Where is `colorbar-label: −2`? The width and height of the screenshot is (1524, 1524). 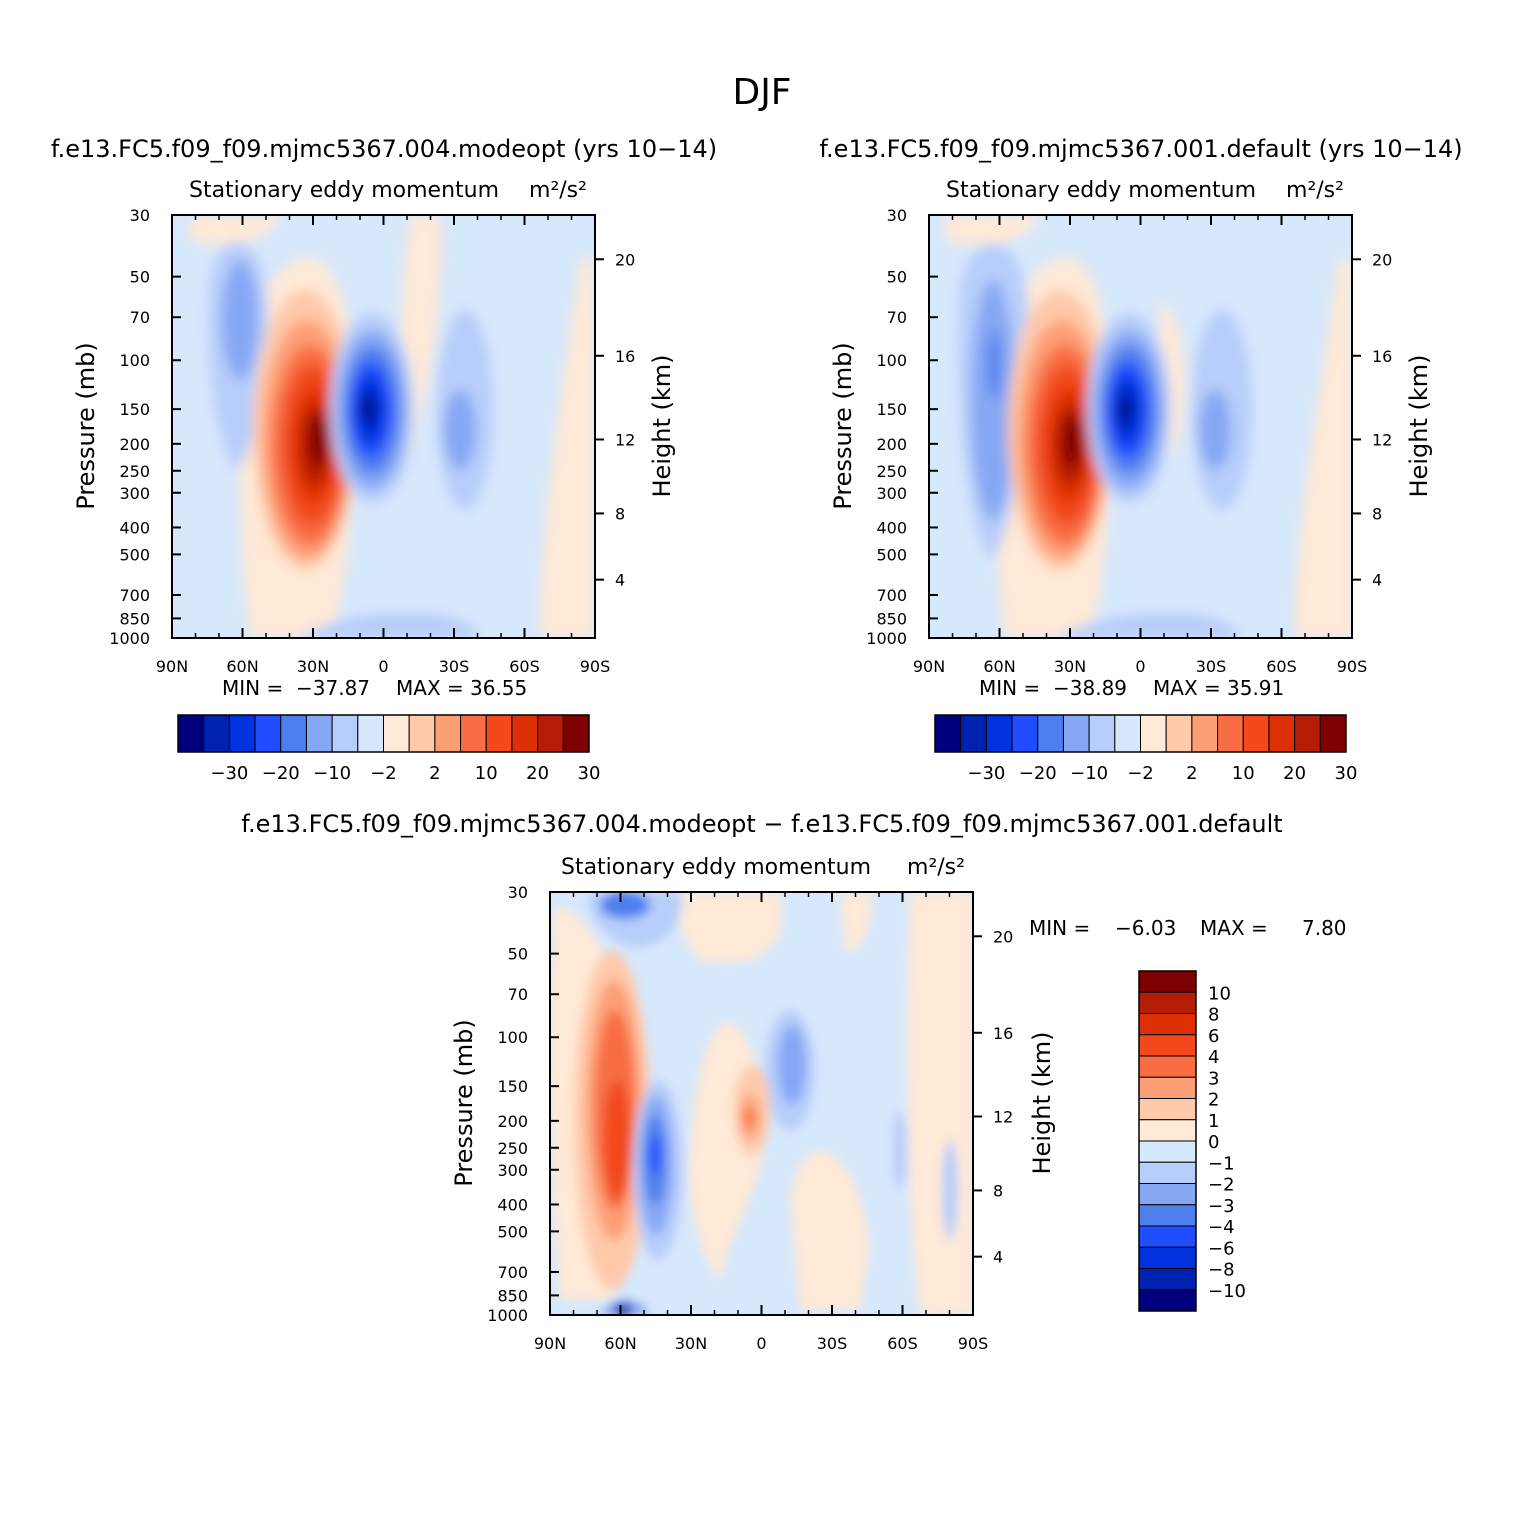
colorbar-label: −2 is located at coordinates (1221, 1185).